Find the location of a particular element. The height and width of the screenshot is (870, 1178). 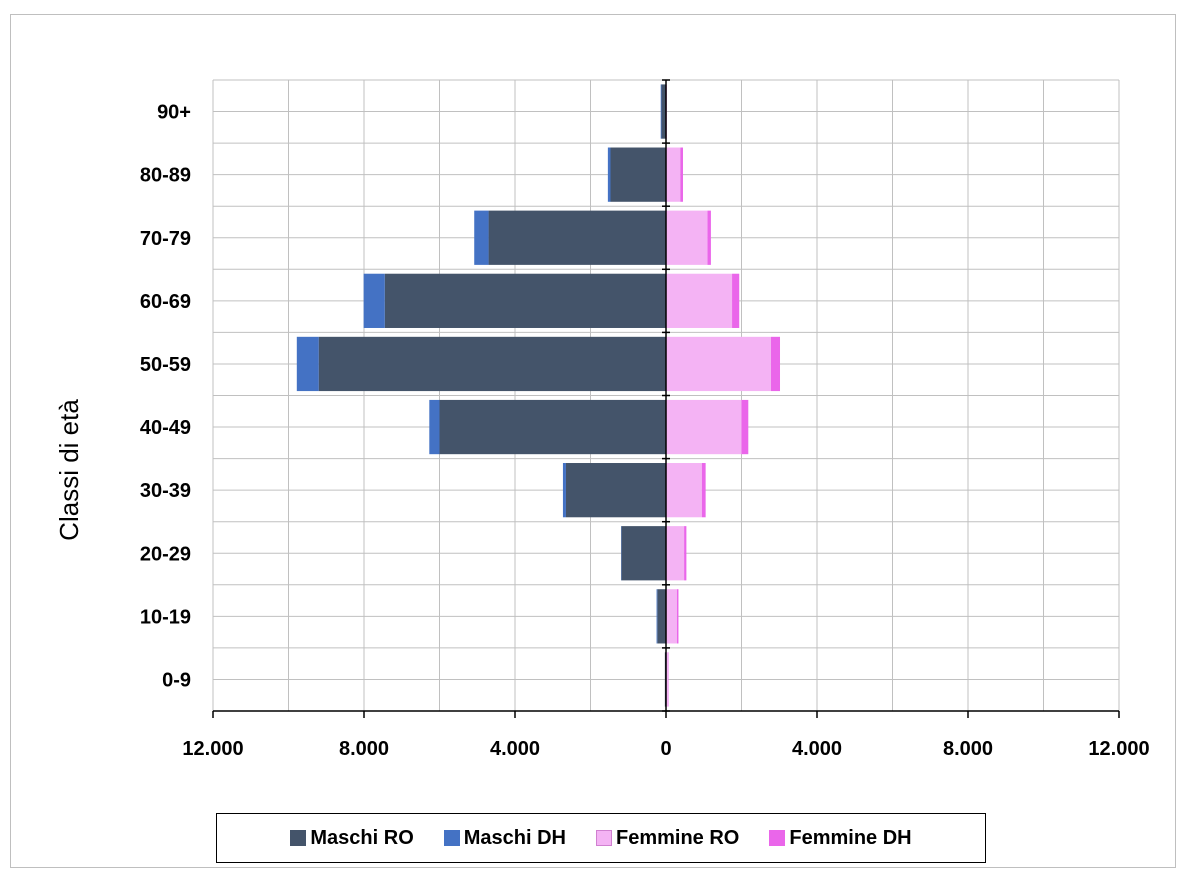

y-tick-label: 0-9 is located at coordinates (176, 680).